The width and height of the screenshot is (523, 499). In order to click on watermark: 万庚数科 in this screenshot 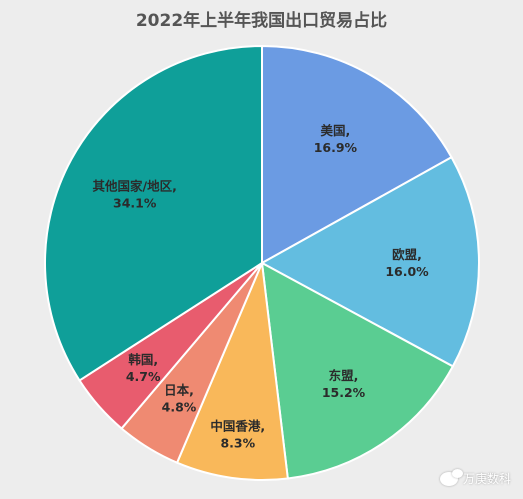, I will do `click(475, 477)`.